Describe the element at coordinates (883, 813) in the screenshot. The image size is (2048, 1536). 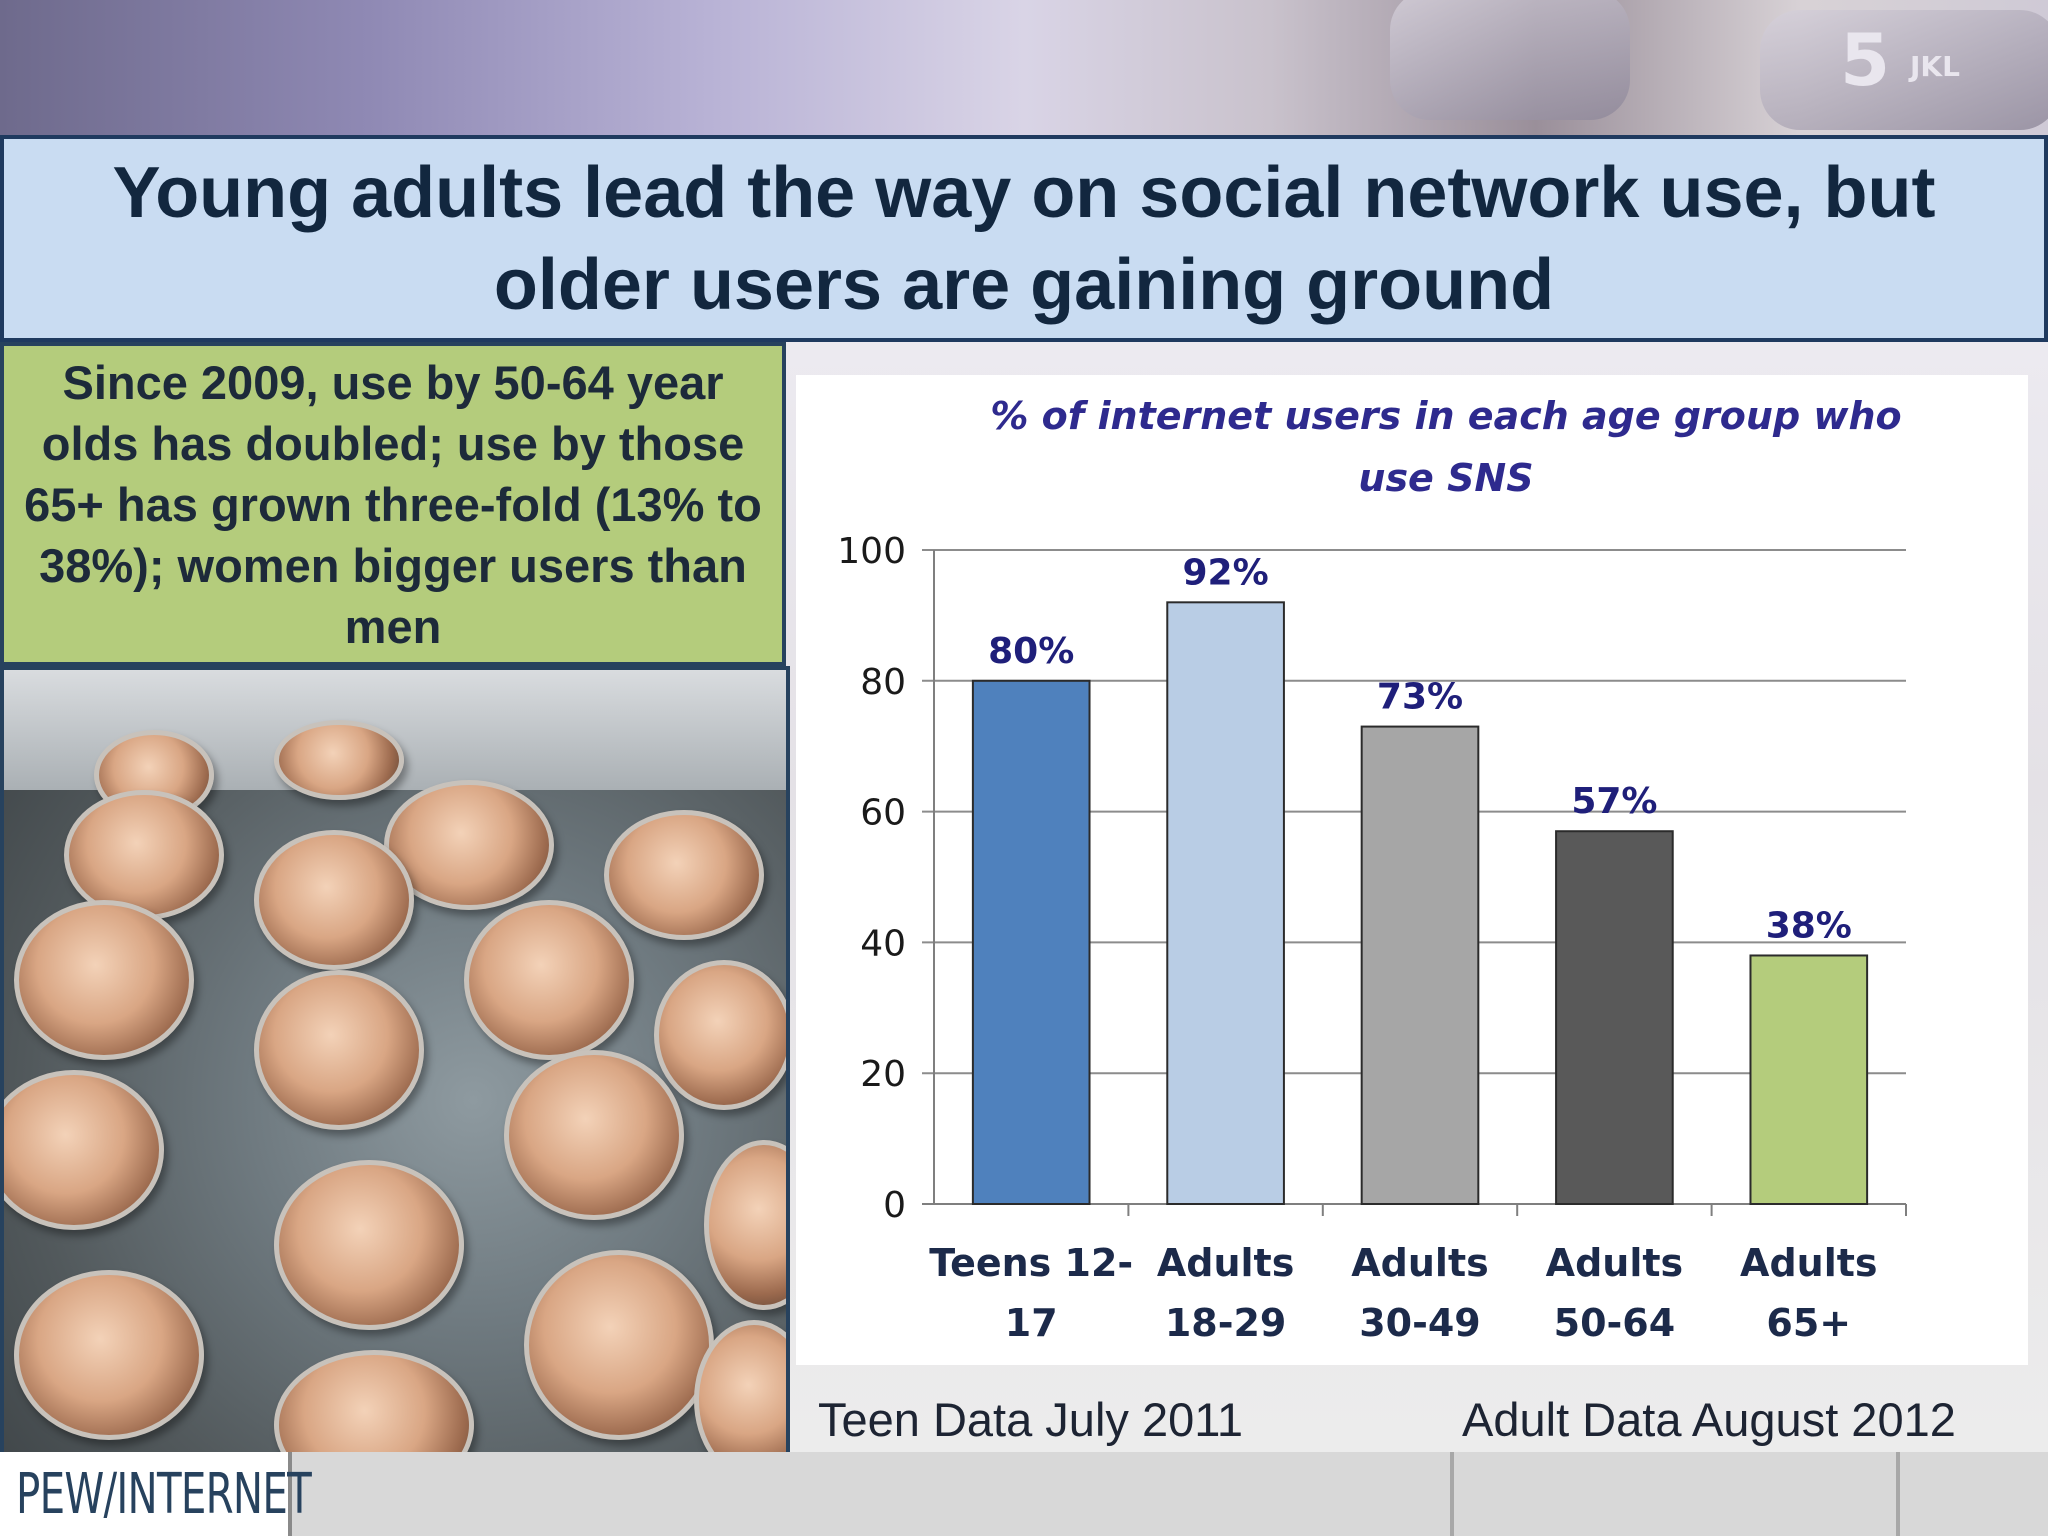
I see `y-tick-label: 60` at that location.